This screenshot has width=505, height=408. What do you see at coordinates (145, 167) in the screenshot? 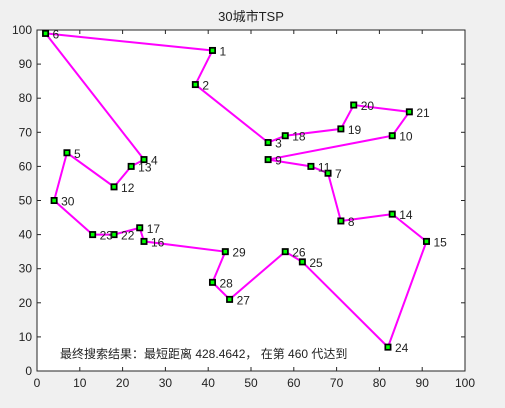
I see `city-label: 13` at bounding box center [145, 167].